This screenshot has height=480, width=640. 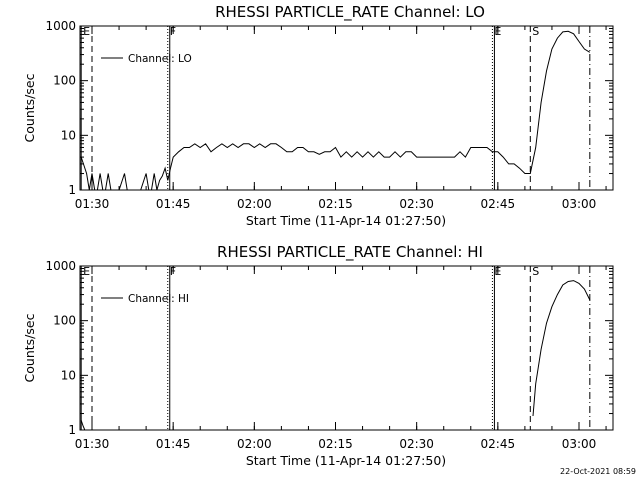 What do you see at coordinates (350, 252) in the screenshot?
I see `chart-title: RHESSI PARTICLE_RATE Channel: HI` at bounding box center [350, 252].